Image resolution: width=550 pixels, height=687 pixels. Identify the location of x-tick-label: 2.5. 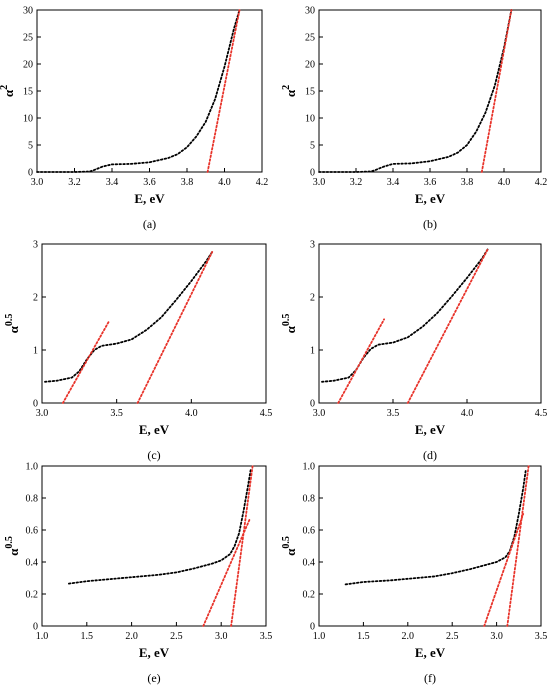
(452, 636).